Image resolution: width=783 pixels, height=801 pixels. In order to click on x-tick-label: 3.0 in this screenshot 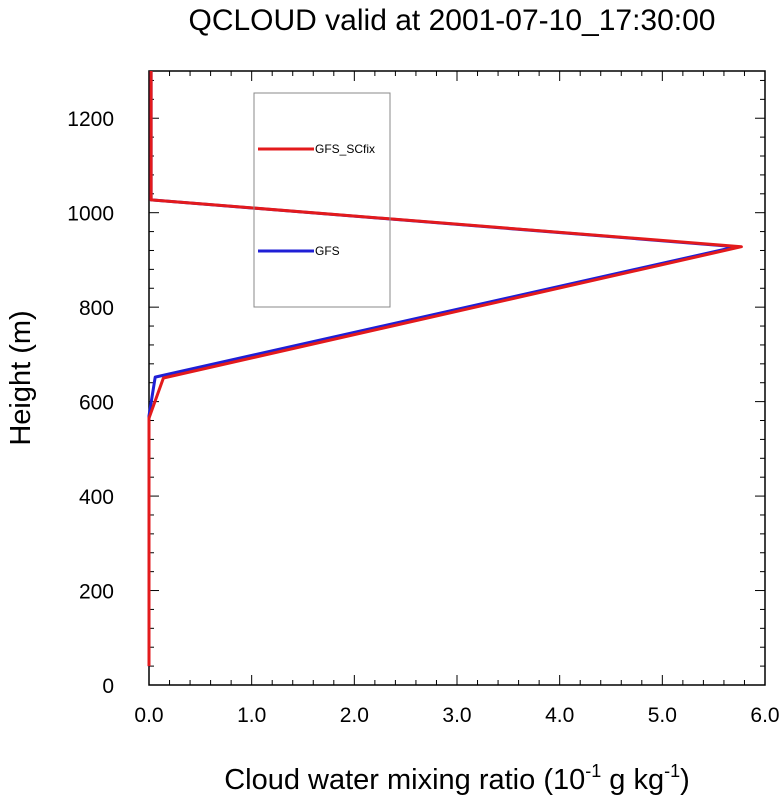, I will do `click(456, 715)`.